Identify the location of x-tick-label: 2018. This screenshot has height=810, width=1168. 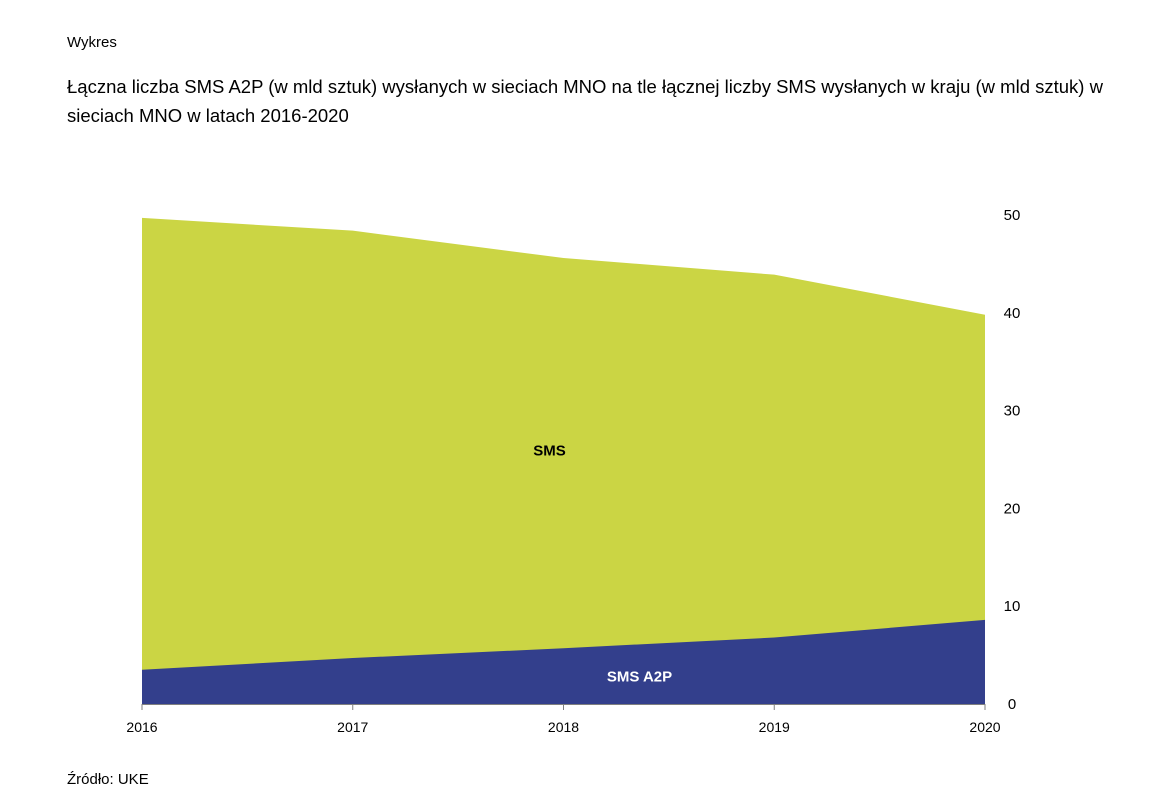
(563, 727).